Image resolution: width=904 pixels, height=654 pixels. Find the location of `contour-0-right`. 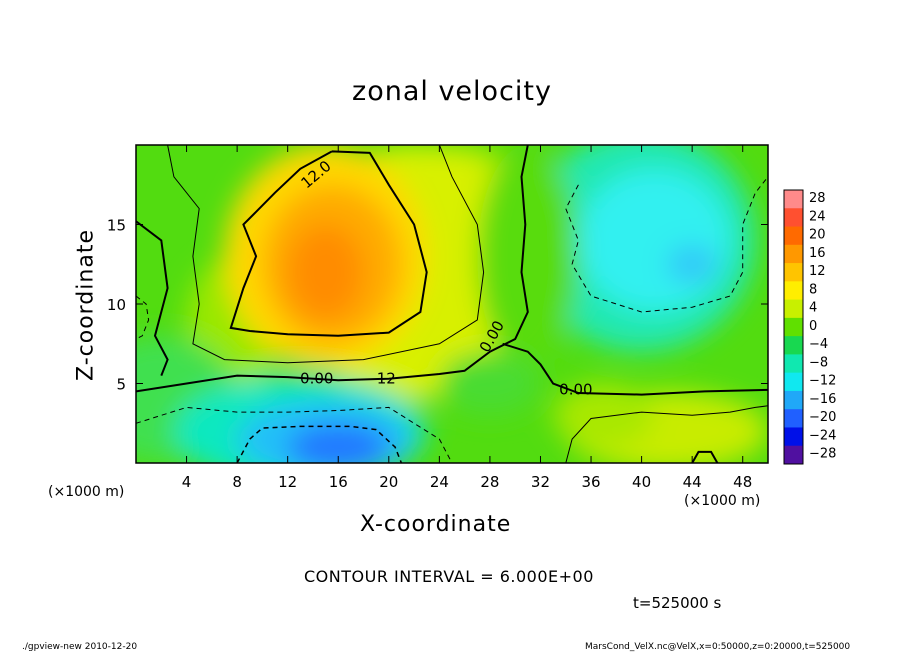

contour-0-right is located at coordinates (635, 369).